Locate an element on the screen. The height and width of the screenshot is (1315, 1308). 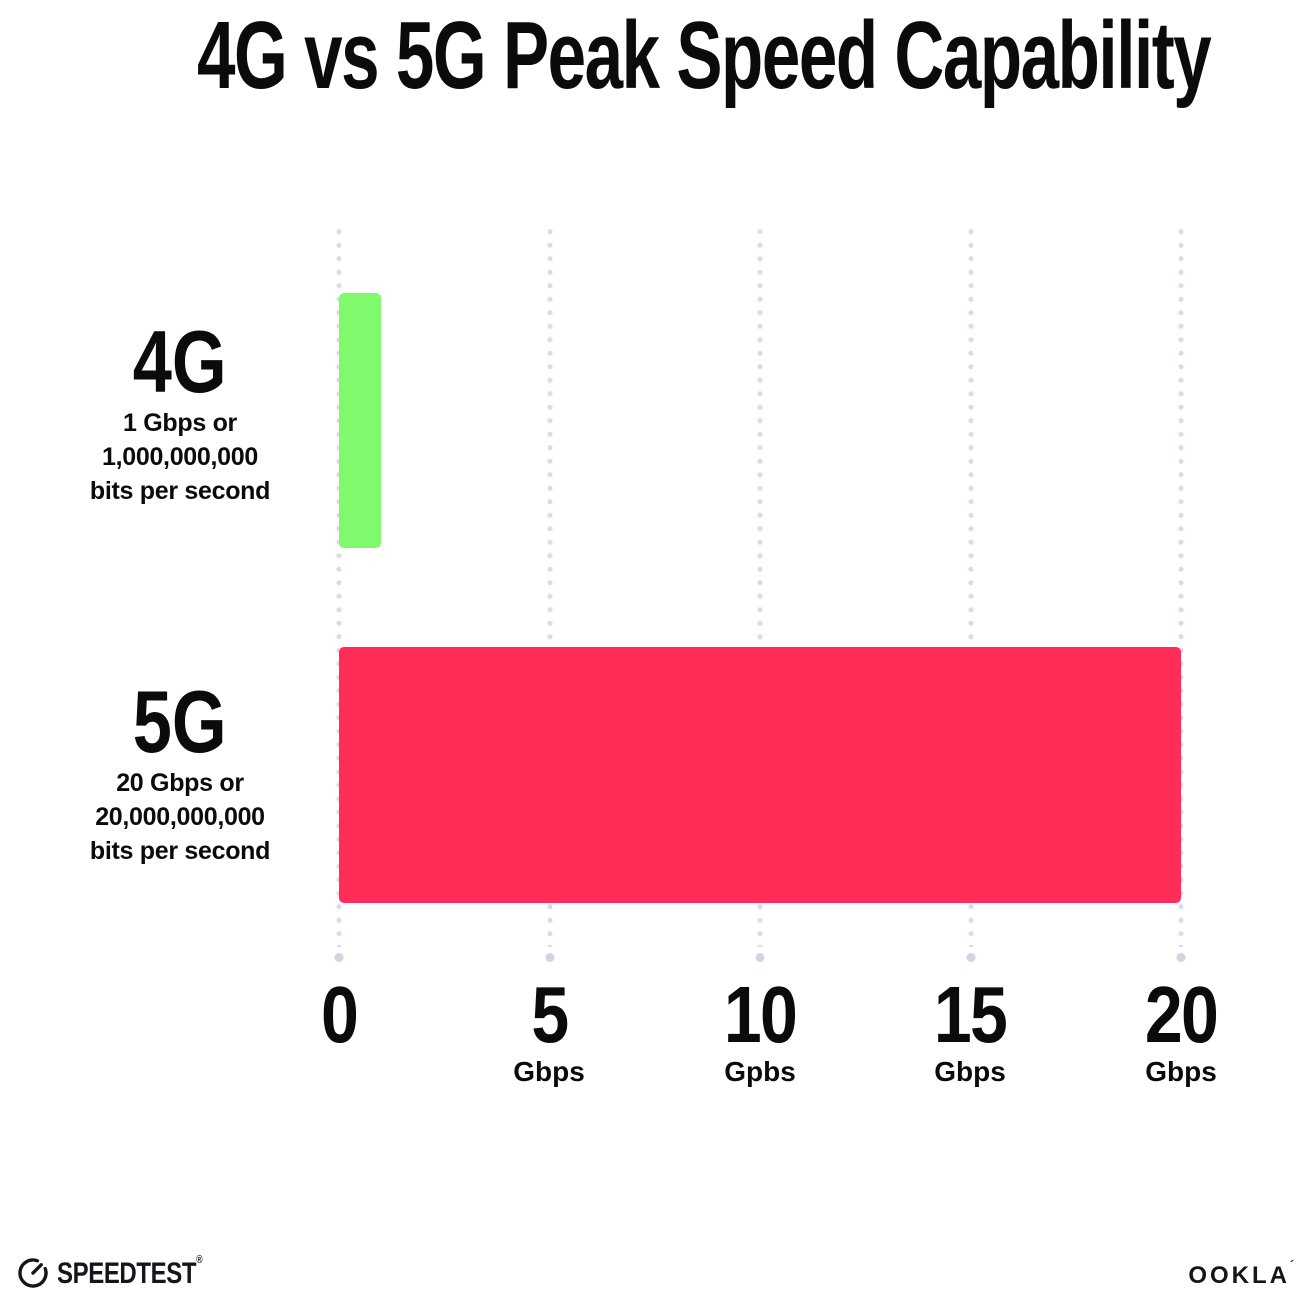
x-tick-15: 15 Gbps is located at coordinates (970, 1031).